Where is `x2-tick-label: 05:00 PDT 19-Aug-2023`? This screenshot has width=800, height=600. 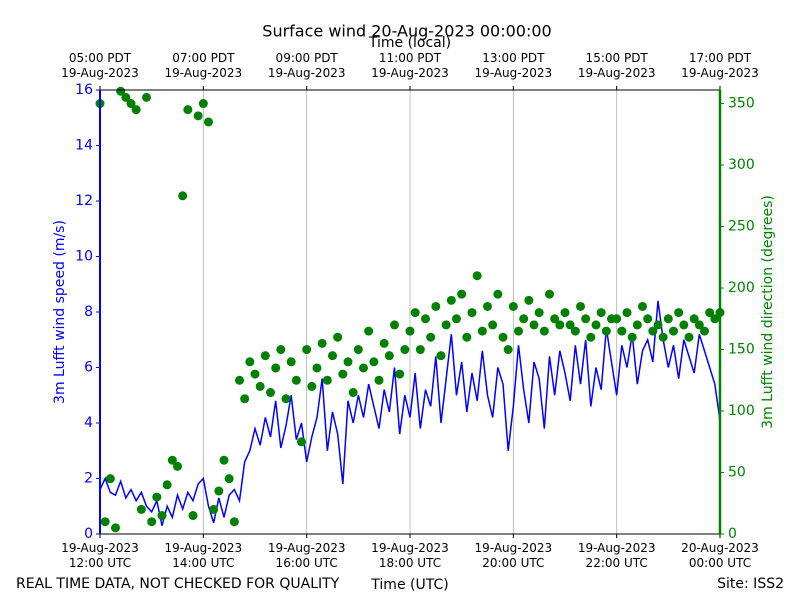
x2-tick-label: 05:00 PDT 19-Aug-2023 is located at coordinates (100, 65).